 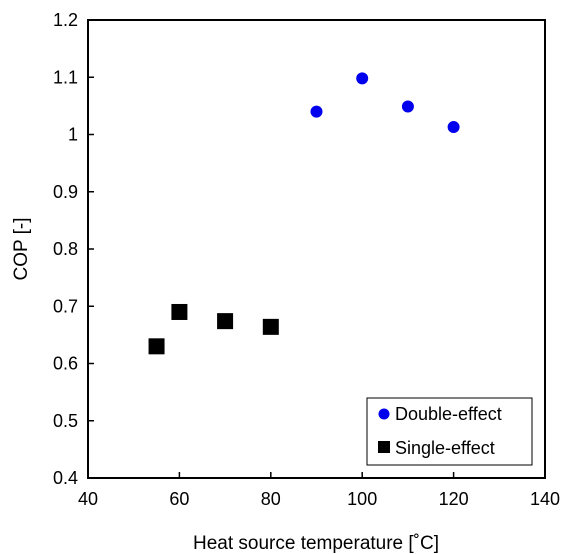 What do you see at coordinates (65, 77) in the screenshot?
I see `y-tick-label: 1.1` at bounding box center [65, 77].